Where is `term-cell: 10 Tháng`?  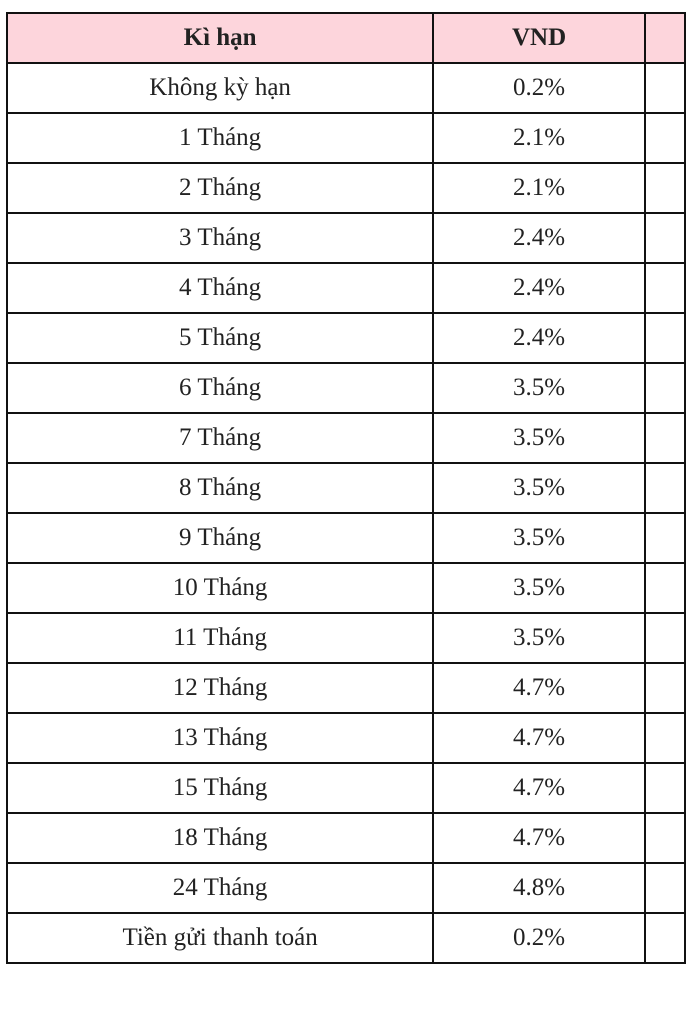
term-cell: 10 Tháng is located at coordinates (220, 588).